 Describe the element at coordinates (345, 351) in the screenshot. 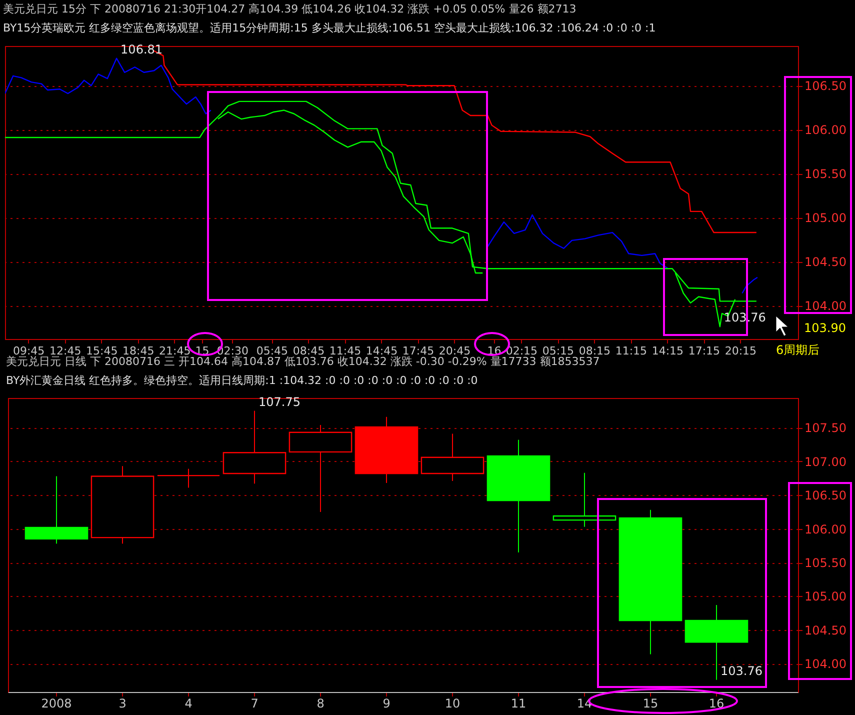

I see `x-tick-label: 11:45` at that location.